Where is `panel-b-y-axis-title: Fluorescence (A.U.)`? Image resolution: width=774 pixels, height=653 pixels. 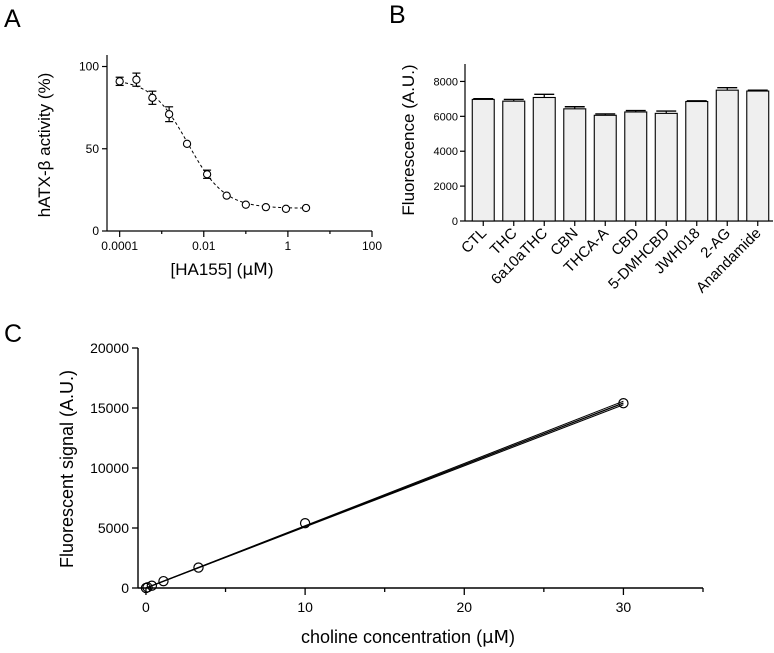 panel-b-y-axis-title: Fluorescence (A.U.) is located at coordinates (408, 139).